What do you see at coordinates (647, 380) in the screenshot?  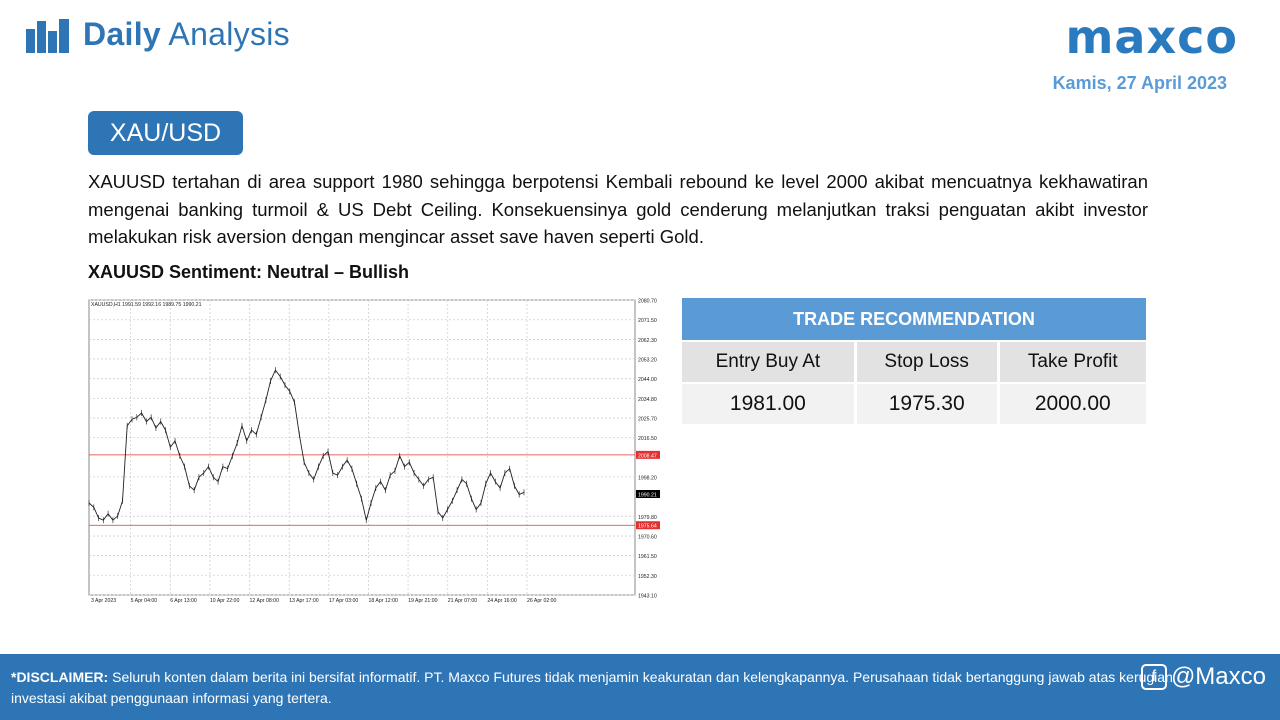 I see `y-tick-label: 2044.00` at bounding box center [647, 380].